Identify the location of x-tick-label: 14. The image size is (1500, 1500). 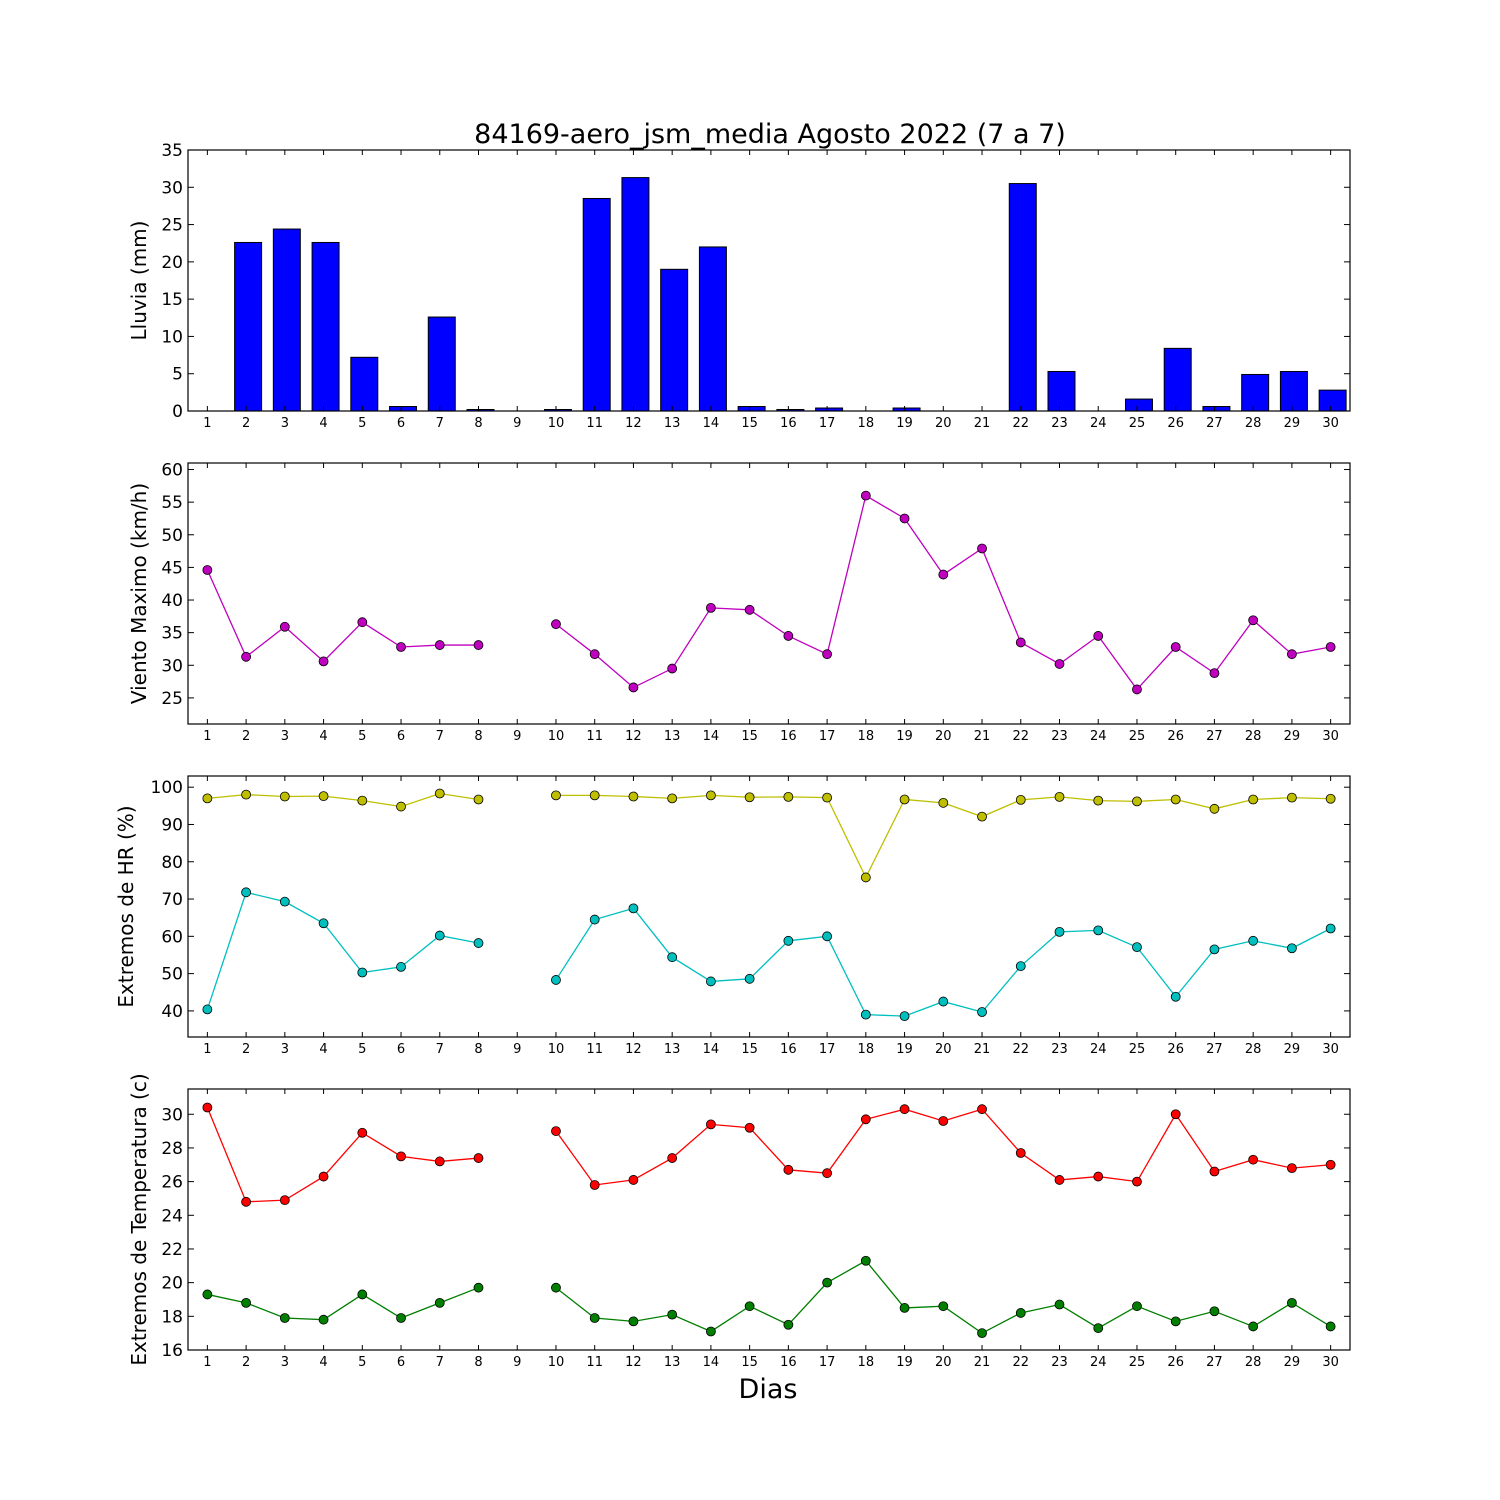
(711, 1049).